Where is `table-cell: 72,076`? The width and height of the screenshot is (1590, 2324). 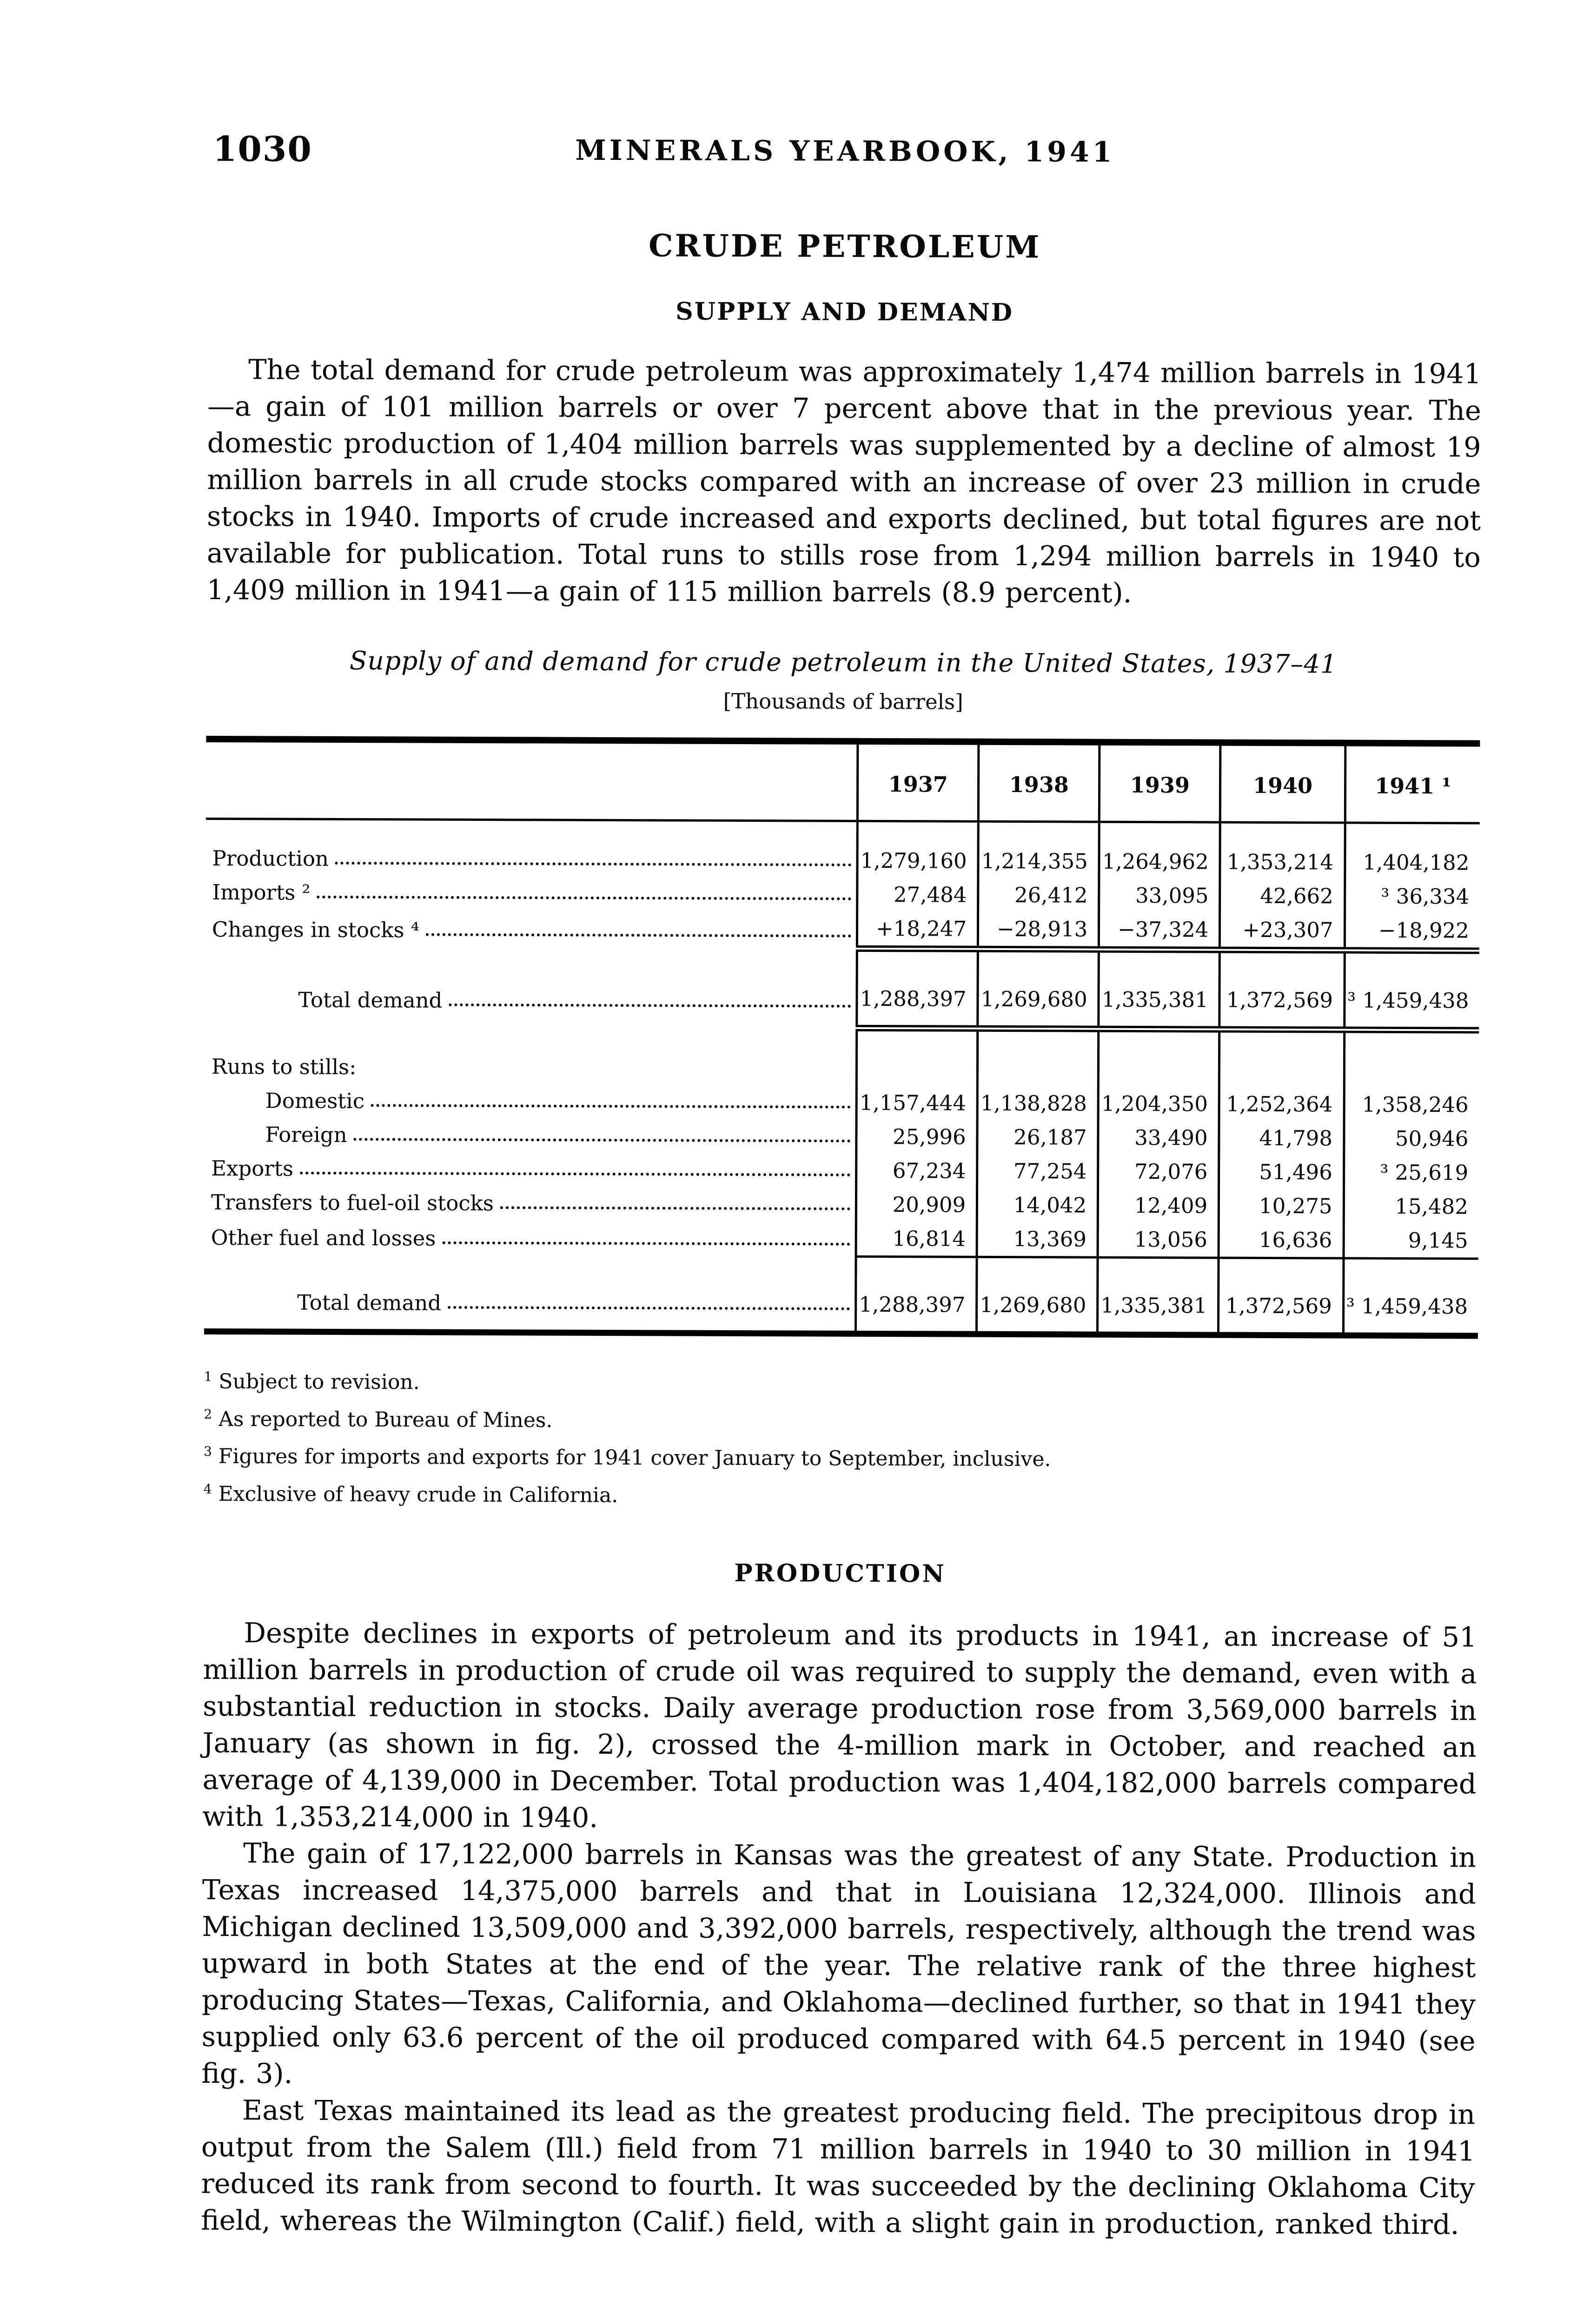
table-cell: 72,076 is located at coordinates (1158, 1171).